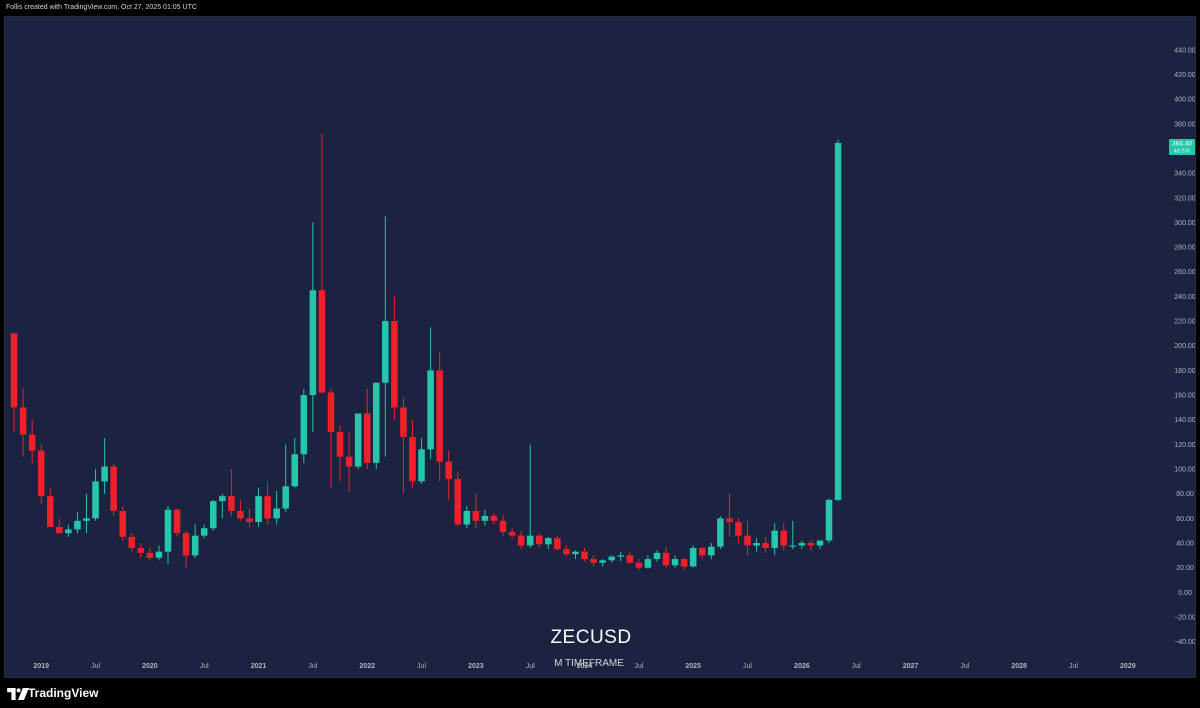 This screenshot has width=1200, height=708. Describe the element at coordinates (276, 513) in the screenshot. I see `candle-body` at that location.